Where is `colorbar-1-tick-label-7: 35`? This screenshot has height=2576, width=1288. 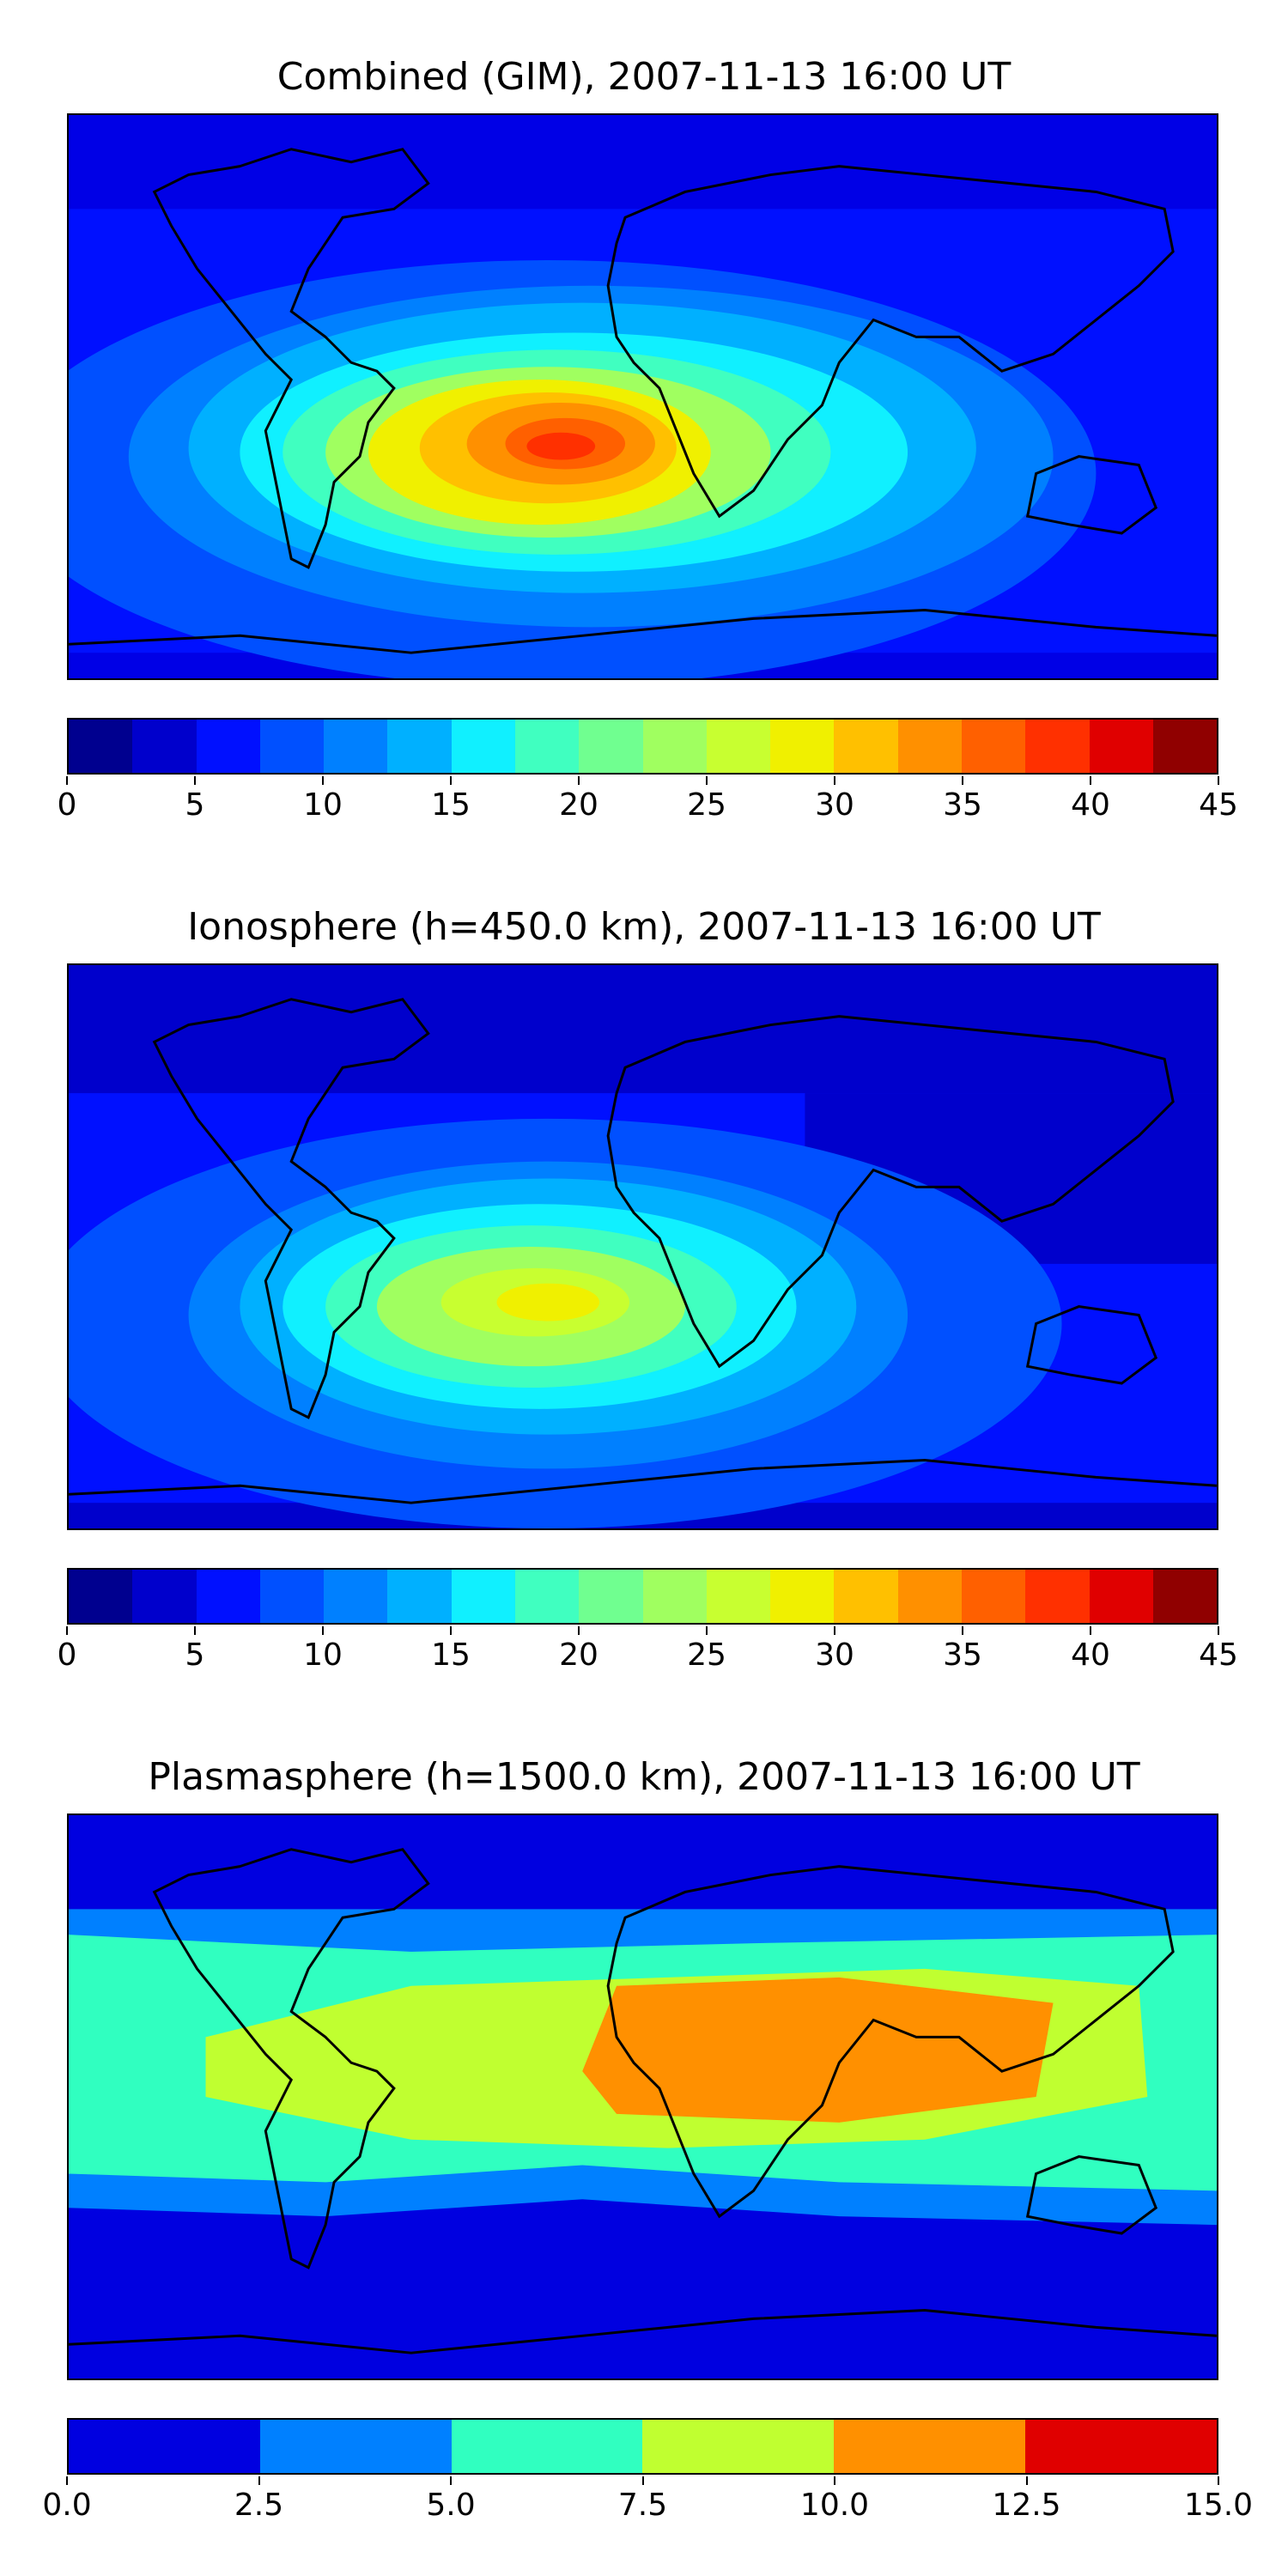
colorbar-1-tick-label-7: 35 is located at coordinates (962, 805).